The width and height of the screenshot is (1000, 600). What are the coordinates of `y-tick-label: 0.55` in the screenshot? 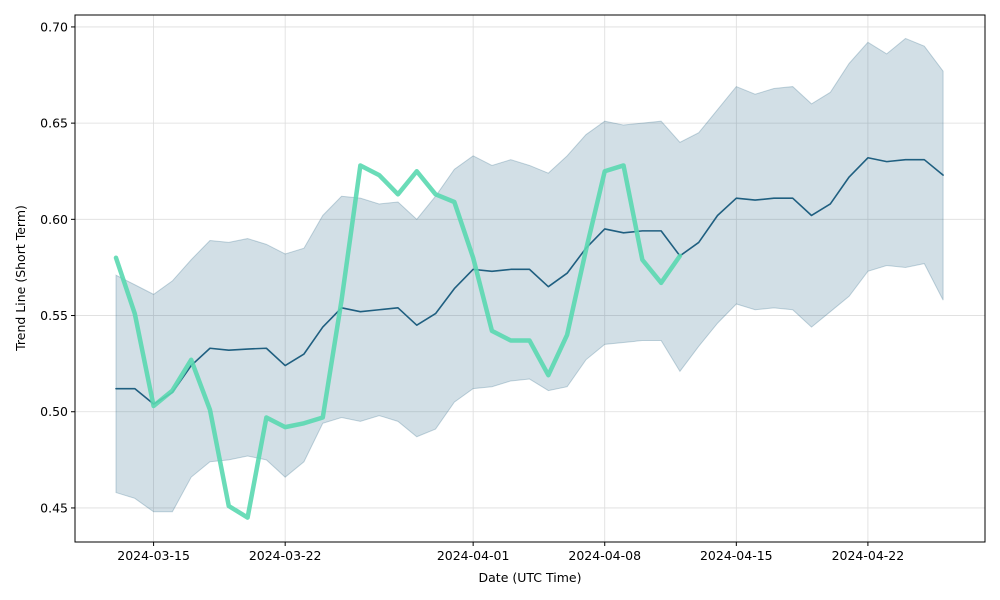 It's located at (54, 315).